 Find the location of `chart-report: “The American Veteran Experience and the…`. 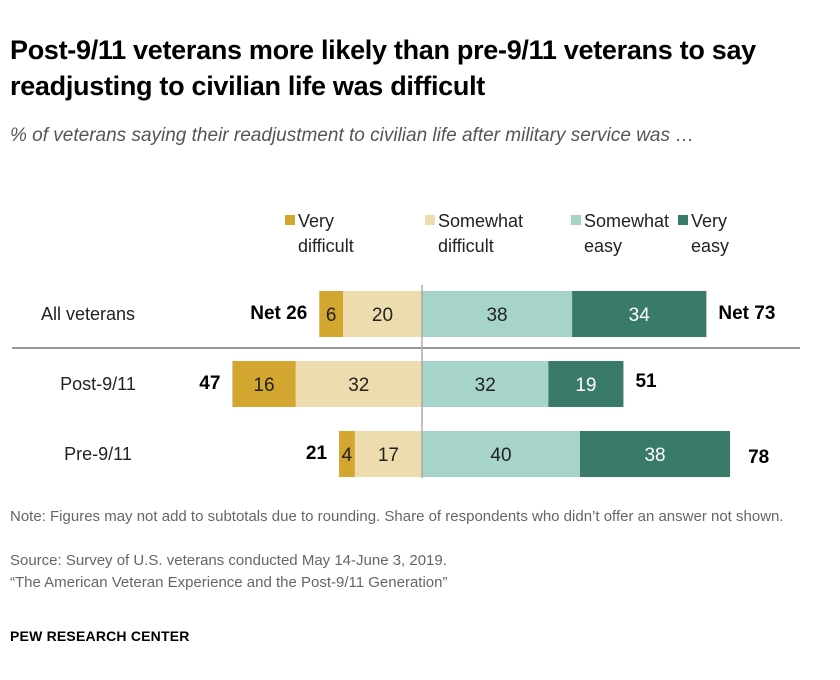

chart-report: “The American Veteran Experience and the… is located at coordinates (229, 582).